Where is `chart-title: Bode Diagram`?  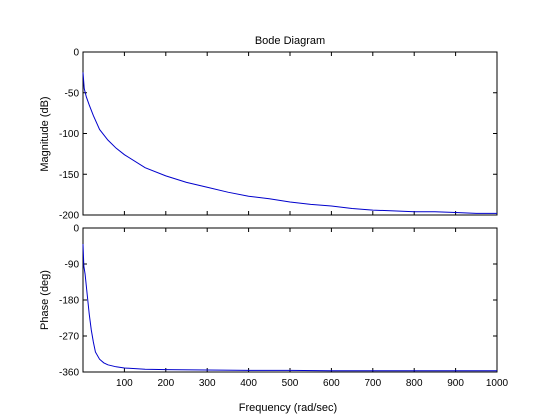 chart-title: Bode Diagram is located at coordinates (290, 41).